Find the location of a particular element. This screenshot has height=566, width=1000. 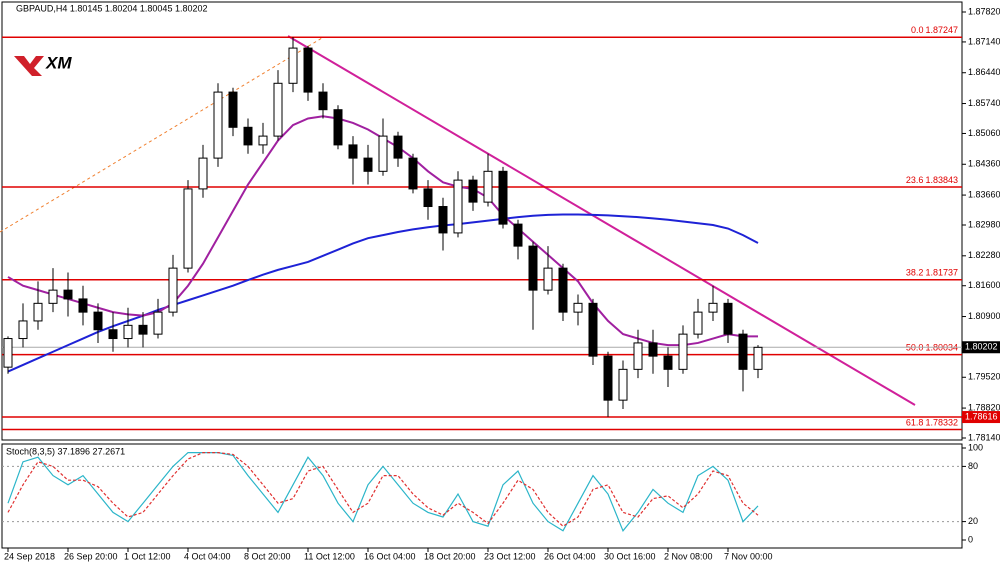

support-label-box is located at coordinates (981, 417).